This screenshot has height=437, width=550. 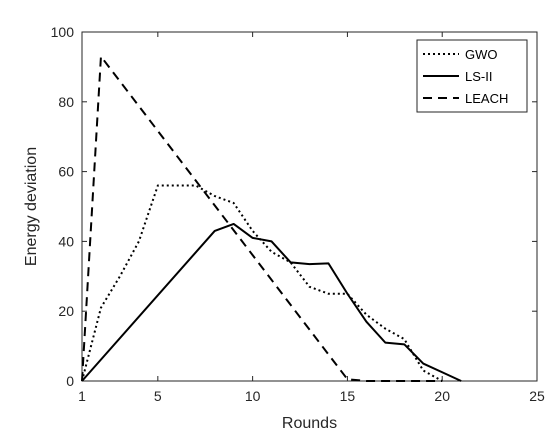 I want to click on x-tick-label: 10, so click(x=253, y=396).